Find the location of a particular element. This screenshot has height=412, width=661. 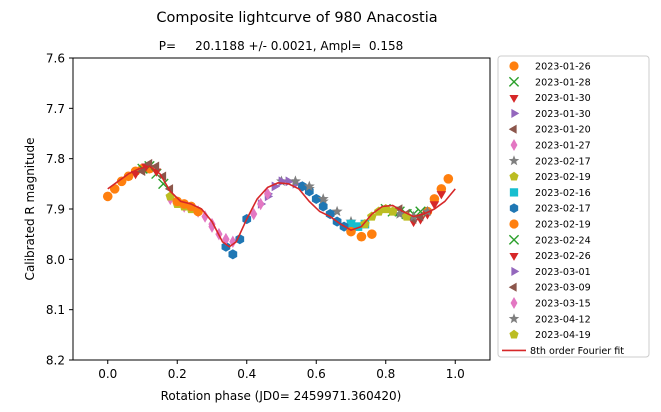

fourier-fit-line is located at coordinates (281, 206).